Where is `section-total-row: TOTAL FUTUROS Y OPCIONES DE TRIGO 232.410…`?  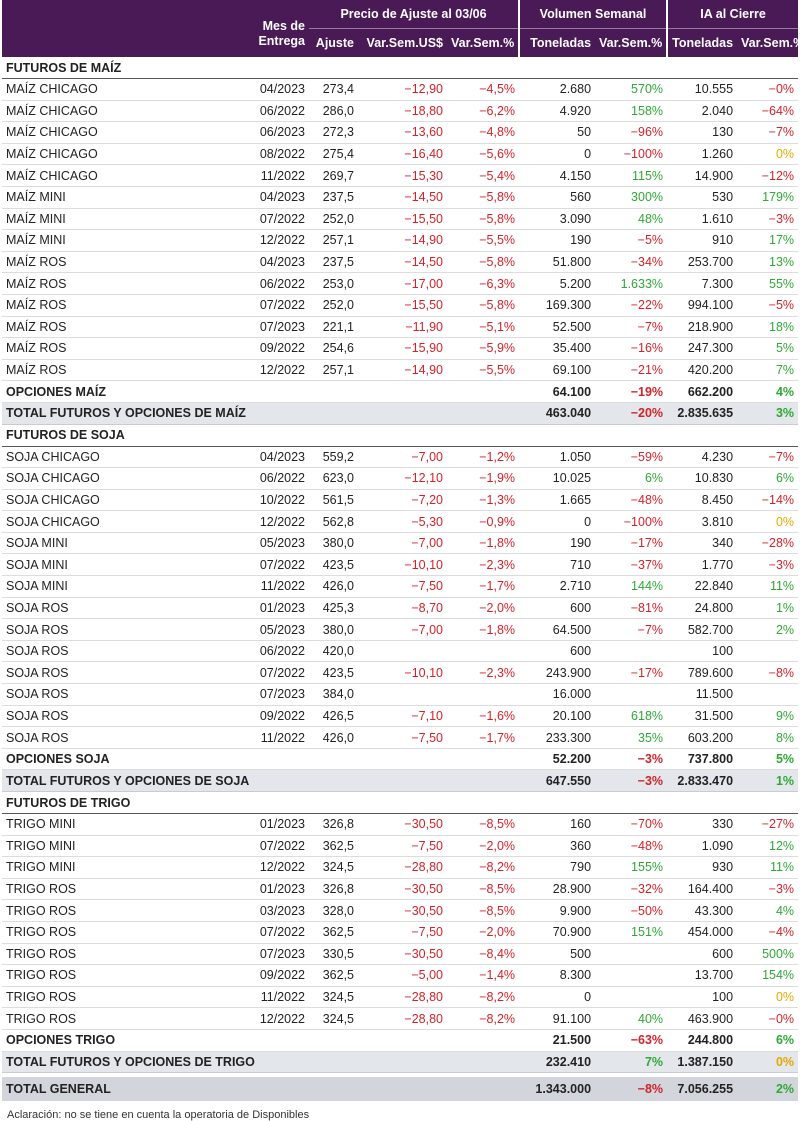
section-total-row: TOTAL FUTUROS Y OPCIONES DE TRIGO 232.410… is located at coordinates (400, 1062).